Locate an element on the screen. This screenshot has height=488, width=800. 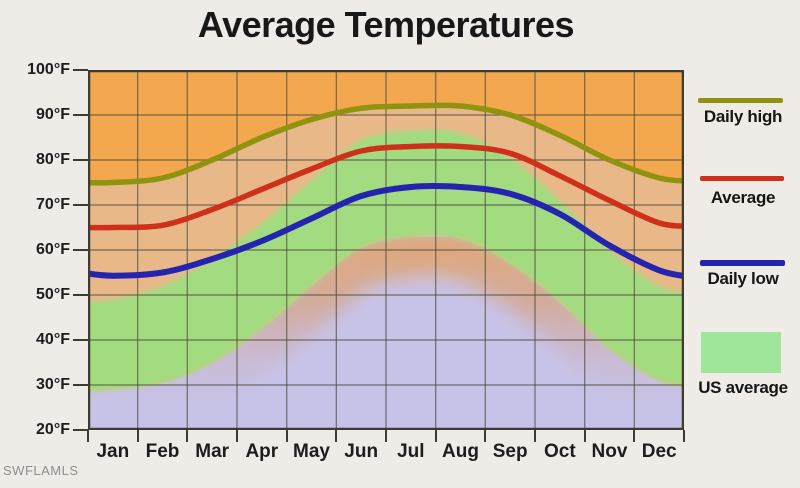
y-axis-label: 40°F is located at coordinates (53, 339).